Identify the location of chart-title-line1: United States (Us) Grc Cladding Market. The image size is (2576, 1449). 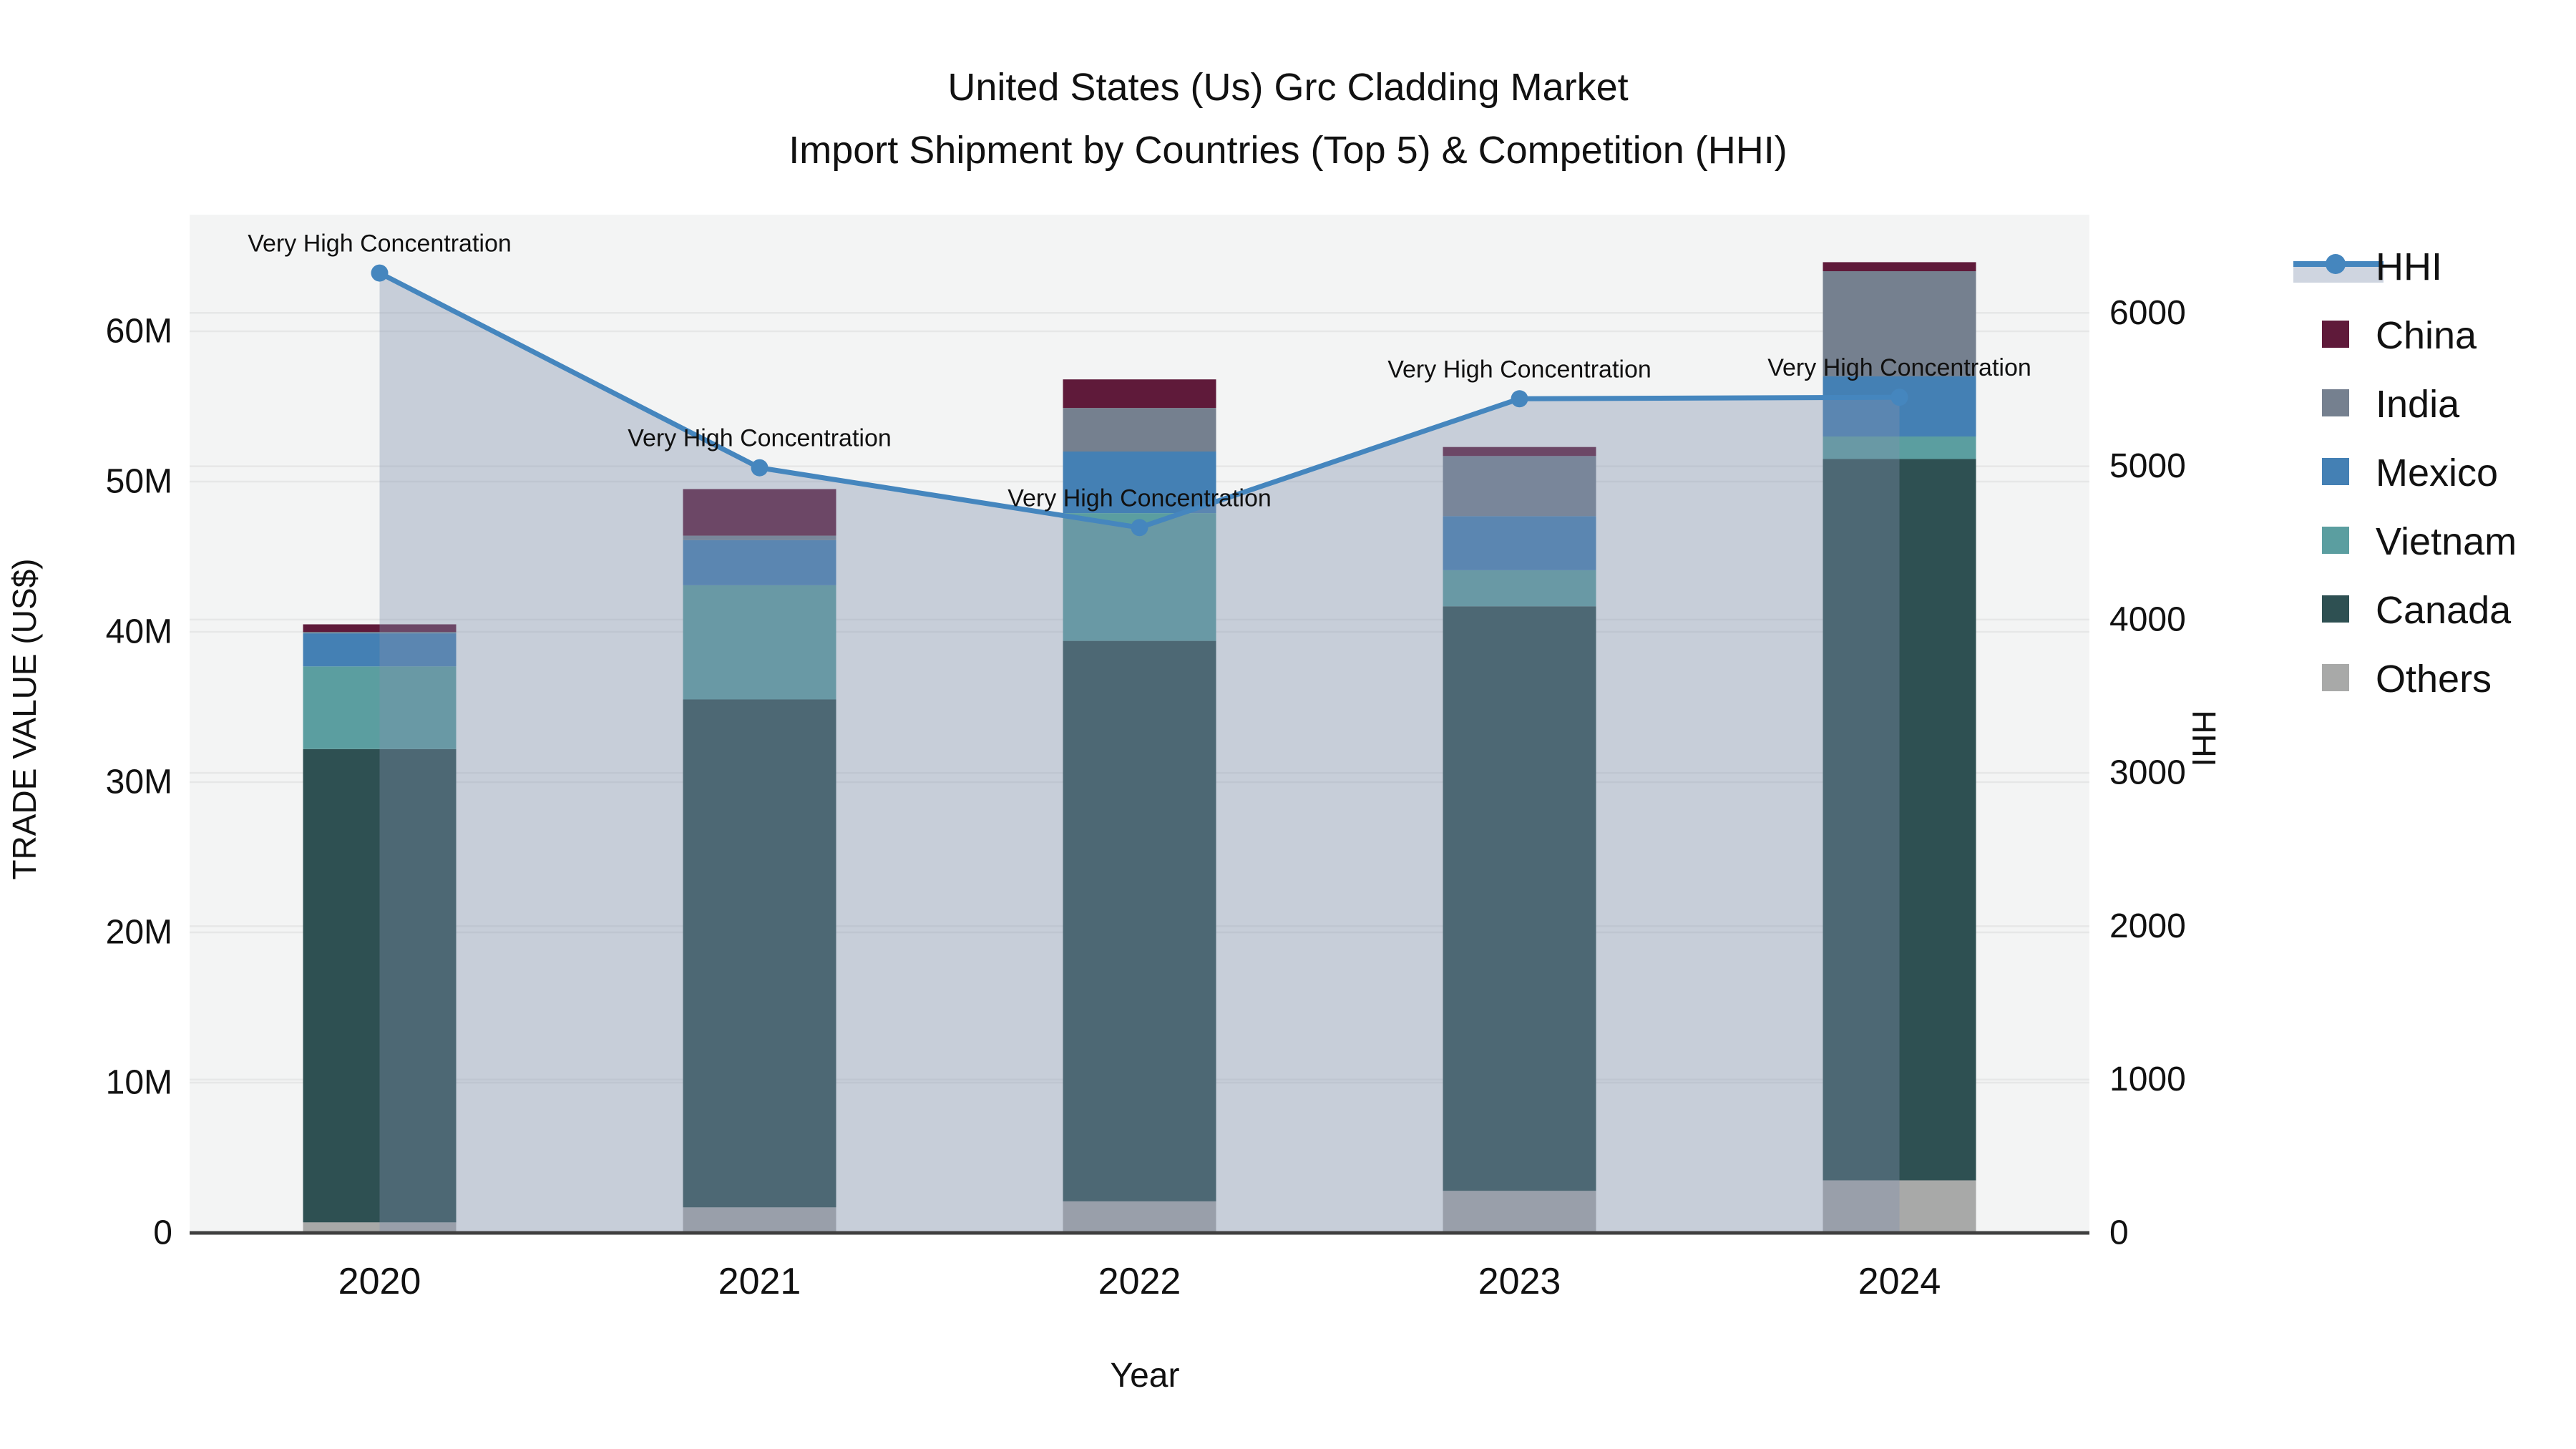
(1288, 87).